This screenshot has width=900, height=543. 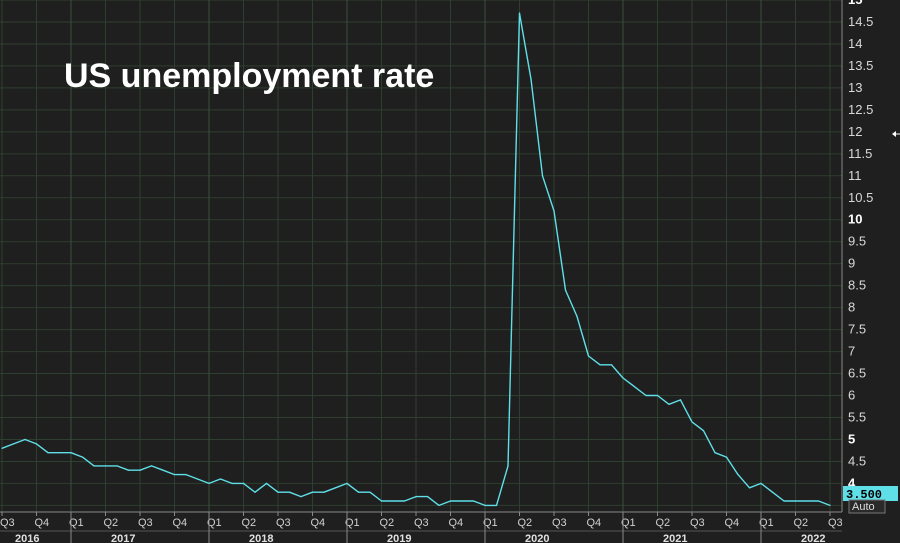 What do you see at coordinates (857, 373) in the screenshot?
I see `y-tick-label: 6.5` at bounding box center [857, 373].